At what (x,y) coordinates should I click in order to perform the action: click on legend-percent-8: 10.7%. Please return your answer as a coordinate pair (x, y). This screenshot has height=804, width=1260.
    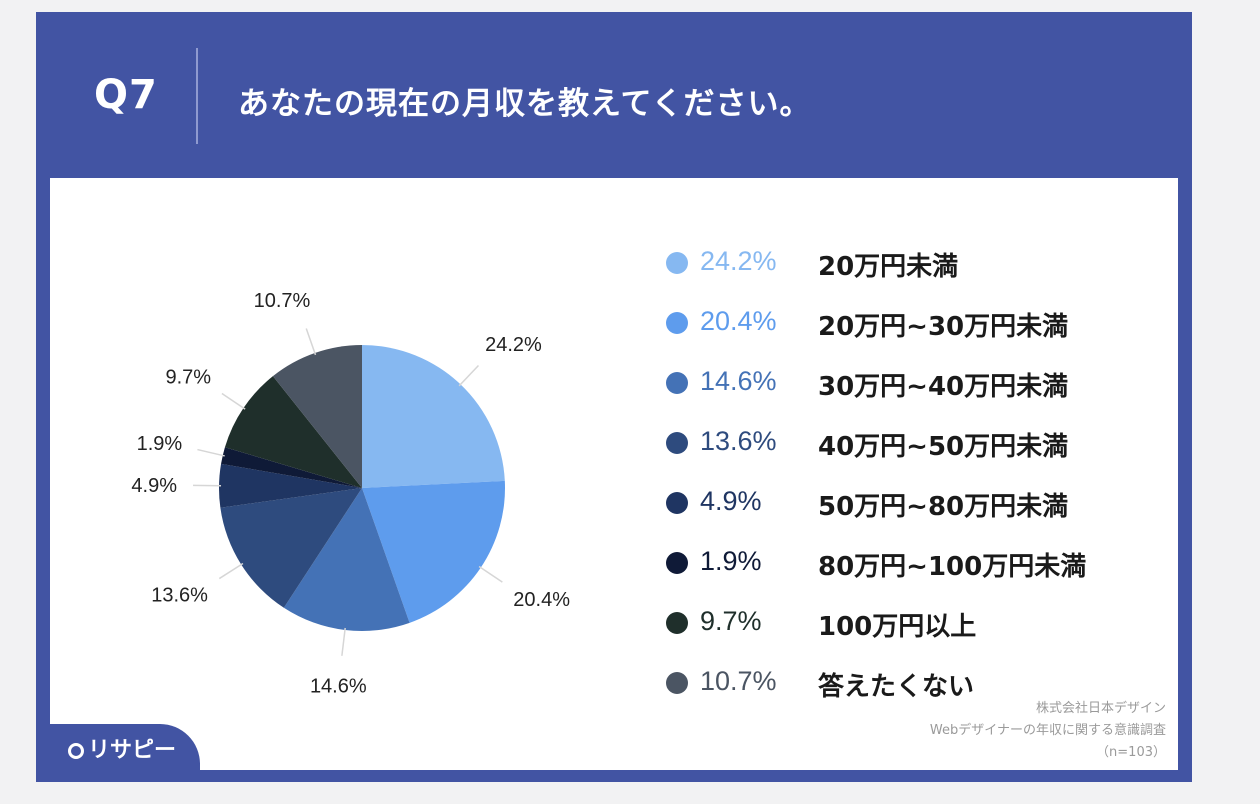
    Looking at the image, I should click on (738, 681).